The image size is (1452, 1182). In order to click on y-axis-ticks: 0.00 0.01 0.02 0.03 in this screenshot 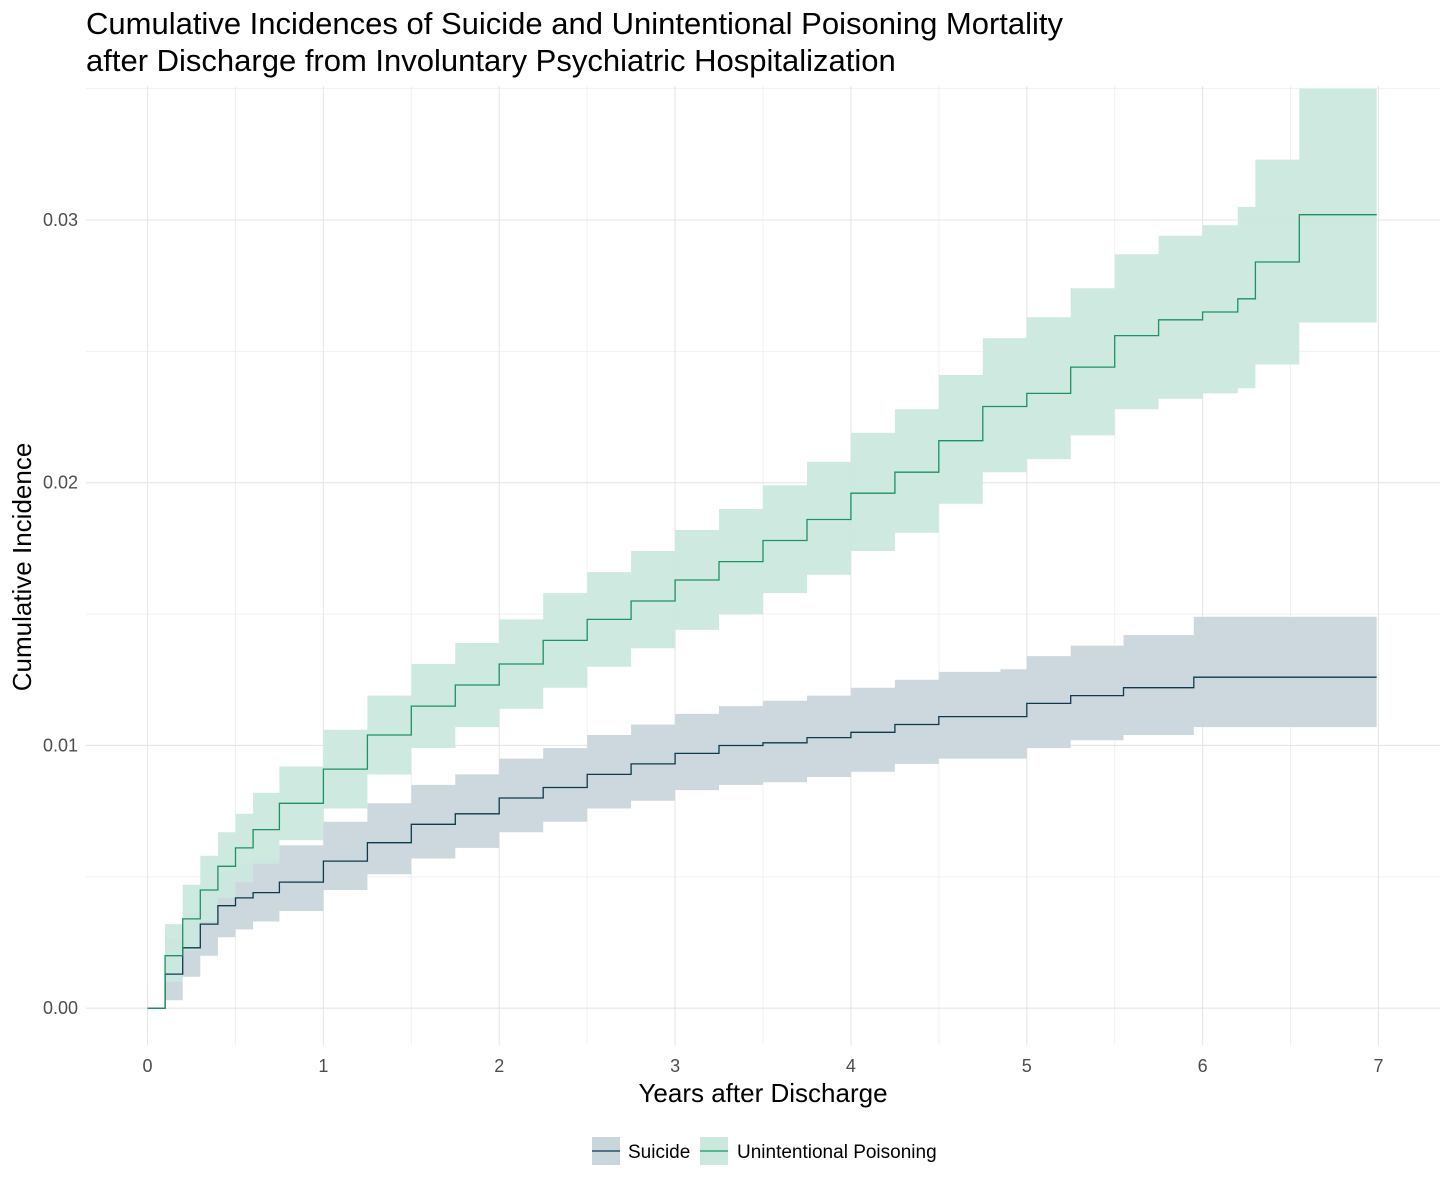, I will do `click(60, 614)`.